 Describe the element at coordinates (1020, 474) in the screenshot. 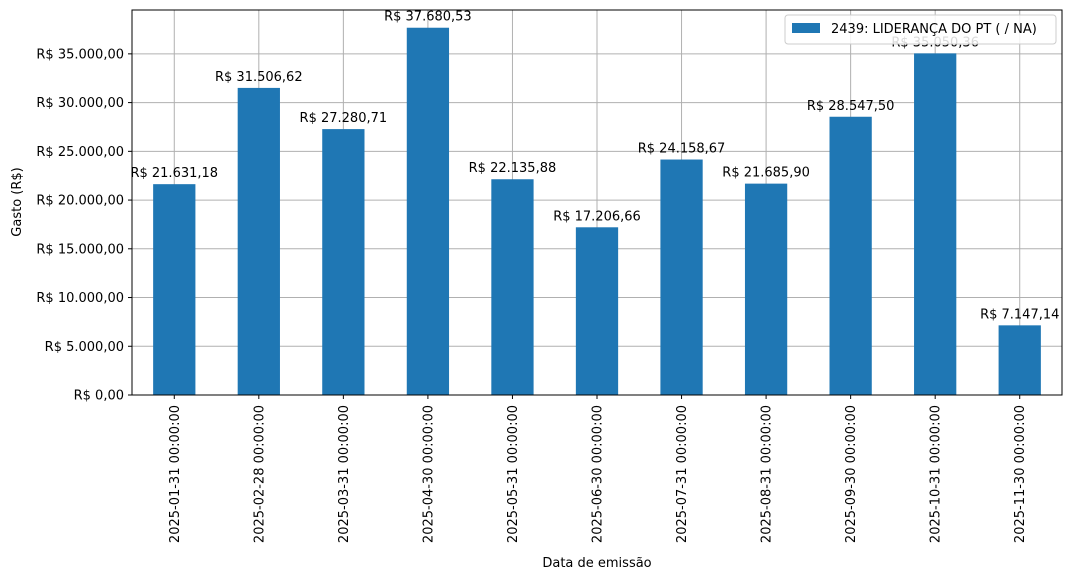

I see `x-tick-label: 2025-11-30 00:00:00` at that location.